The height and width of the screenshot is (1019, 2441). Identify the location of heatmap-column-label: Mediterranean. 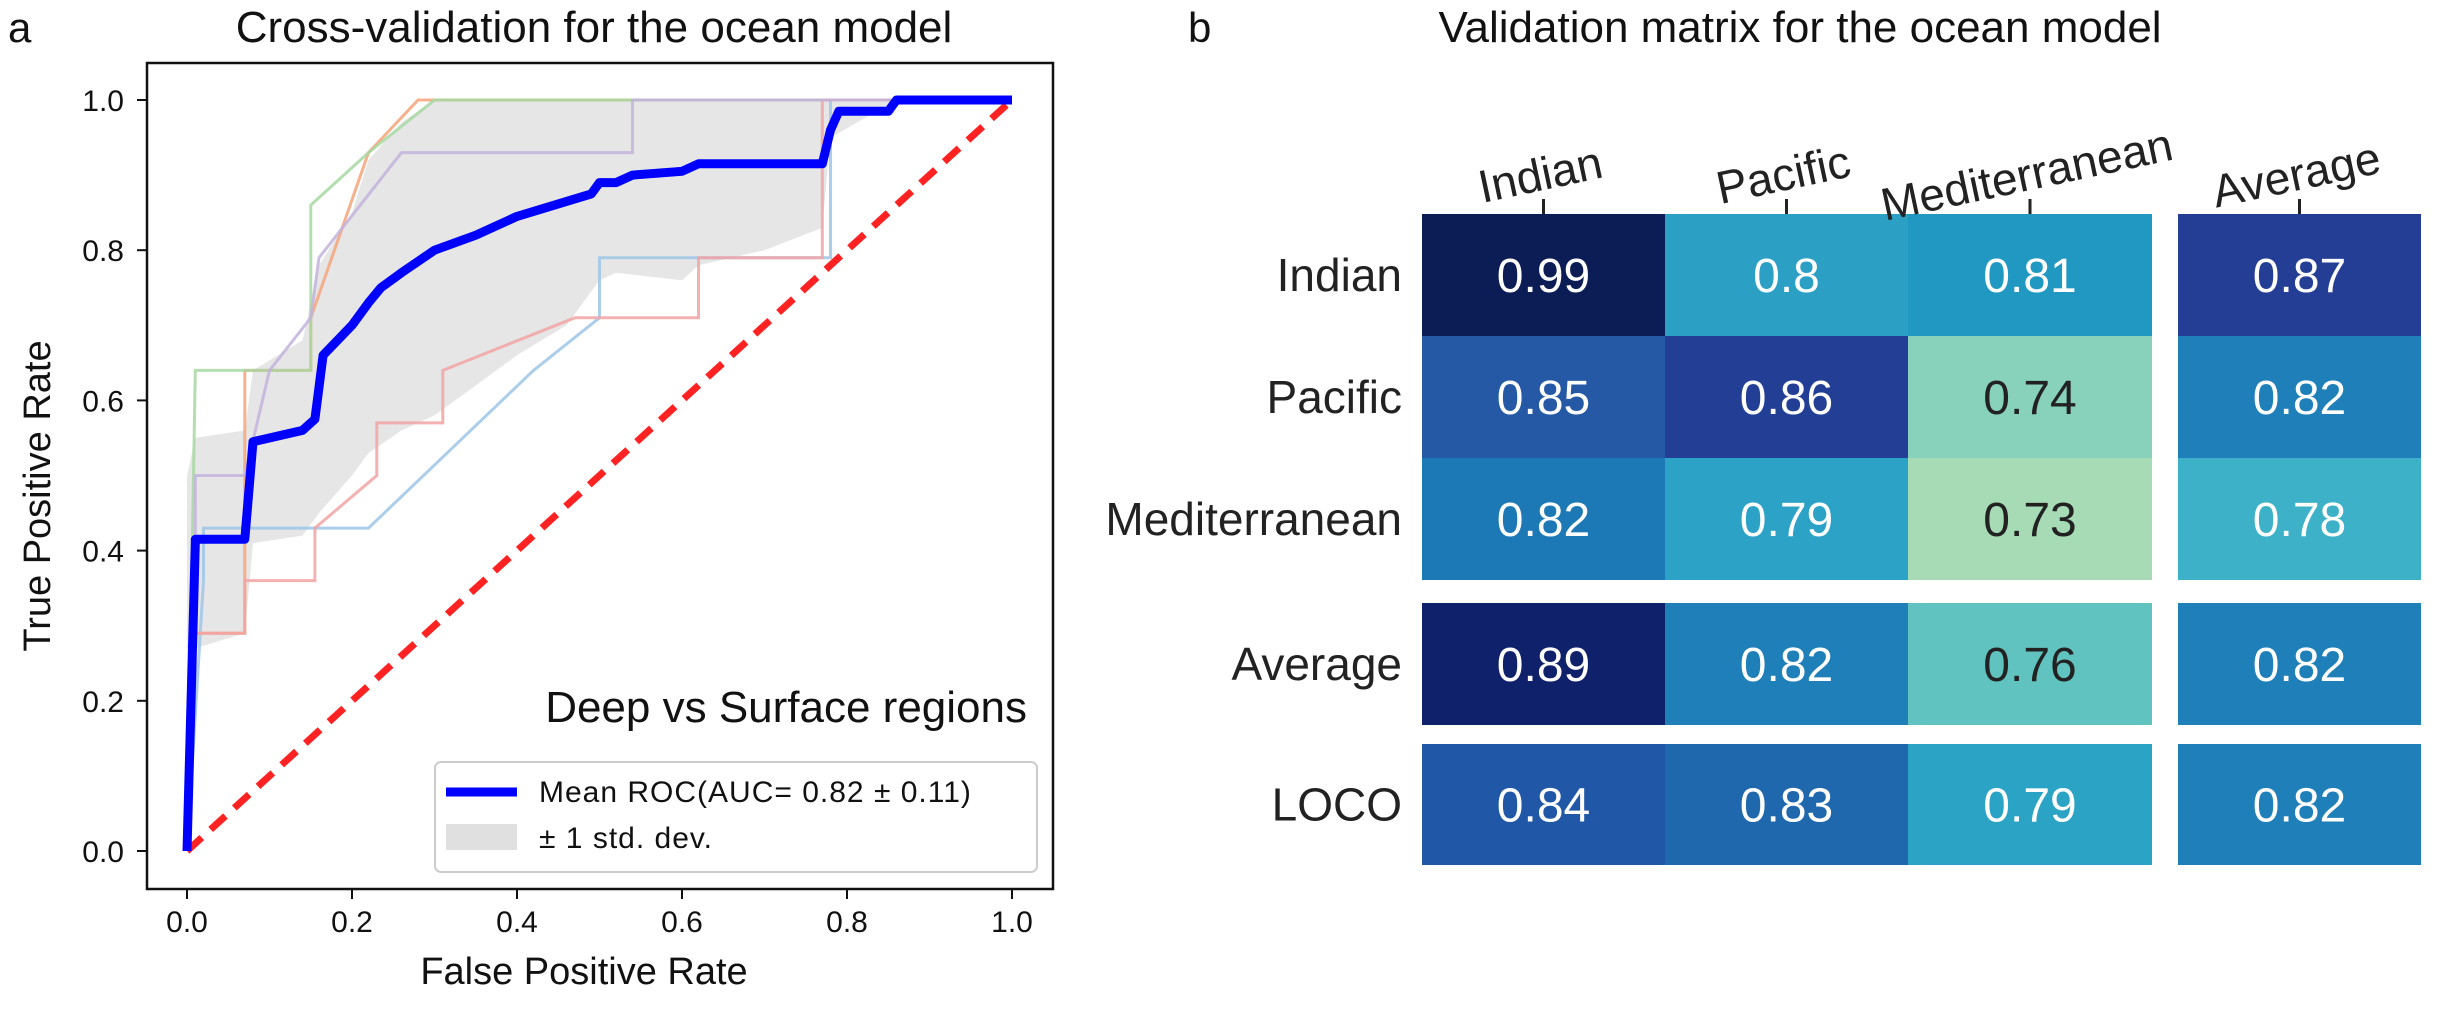
(2026, 174).